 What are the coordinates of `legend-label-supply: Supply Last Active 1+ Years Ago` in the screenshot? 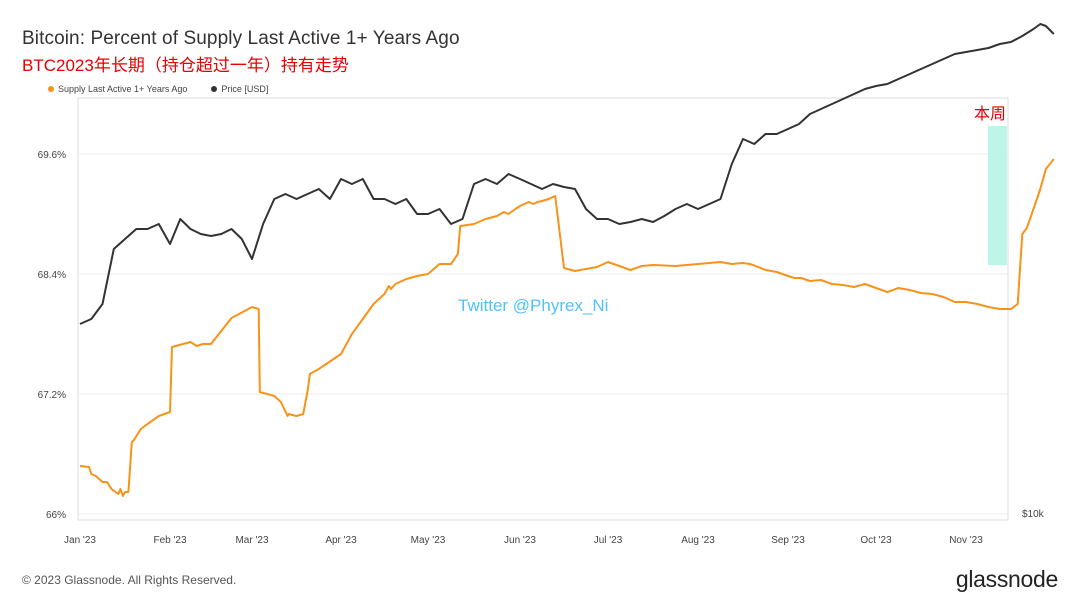 It's located at (123, 89).